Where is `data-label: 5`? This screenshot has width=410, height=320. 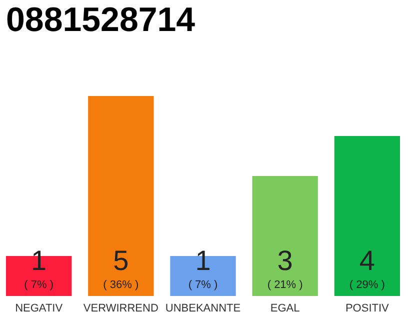 data-label: 5 is located at coordinates (121, 260).